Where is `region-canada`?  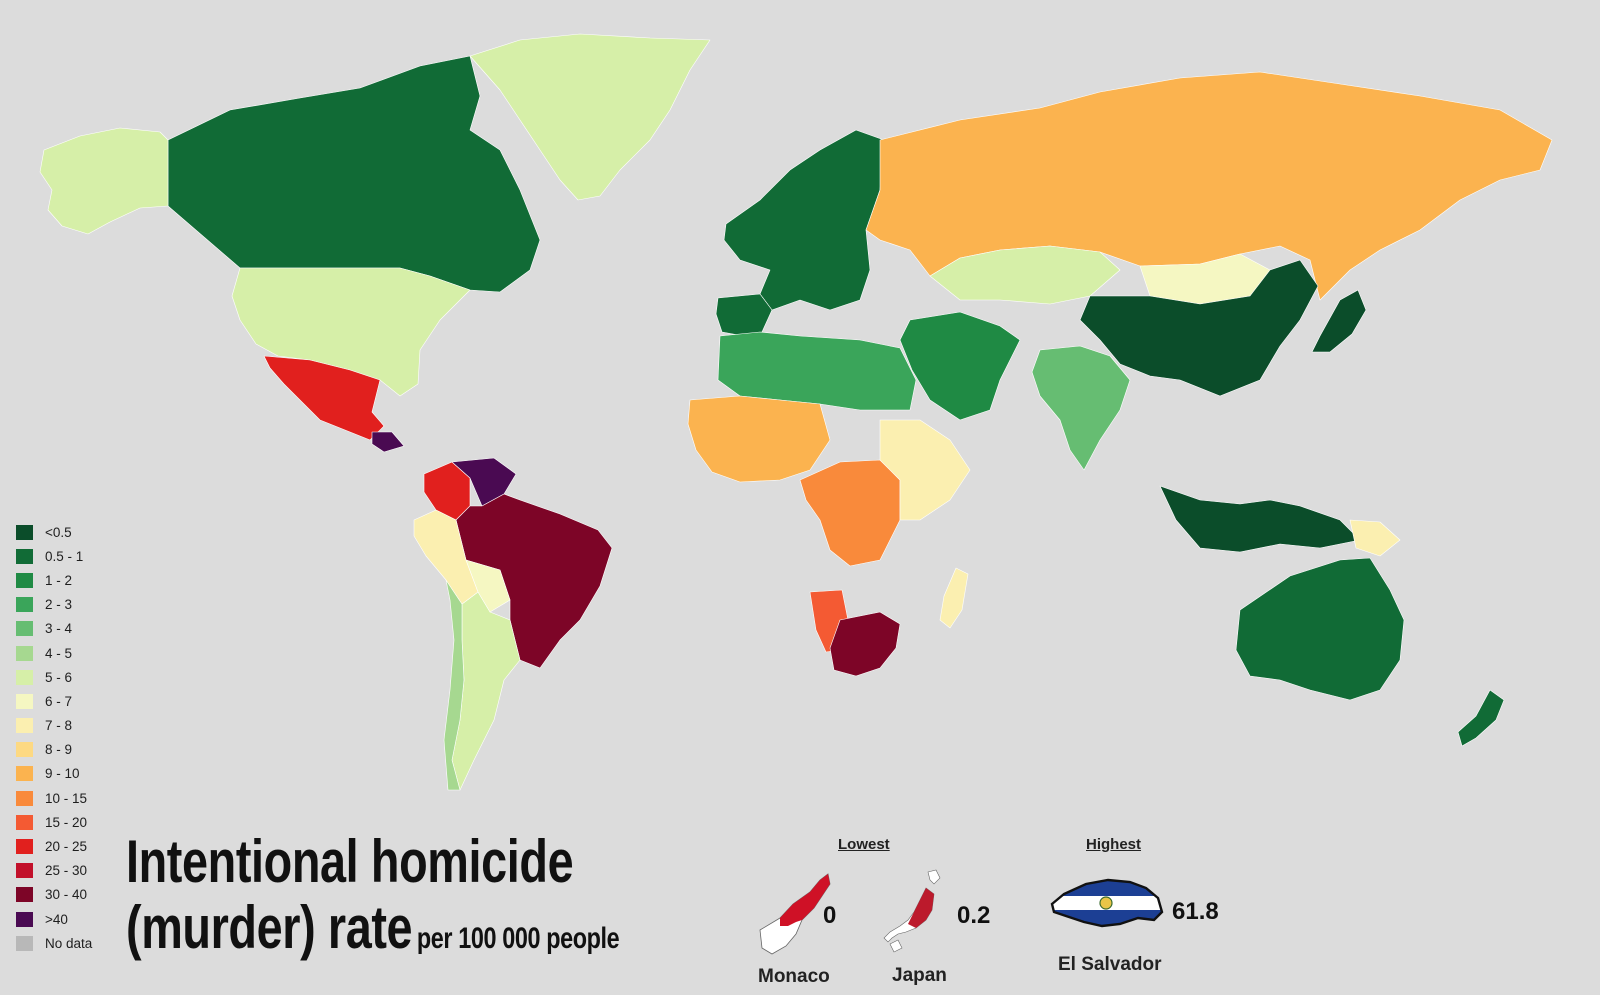 region-canada is located at coordinates (354, 174).